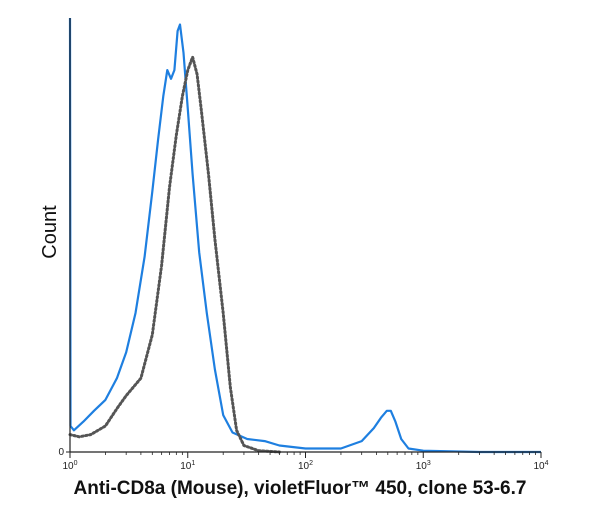 The width and height of the screenshot is (600, 508). Describe the element at coordinates (540, 466) in the screenshot. I see `x-tick-label: 10⁴` at that location.